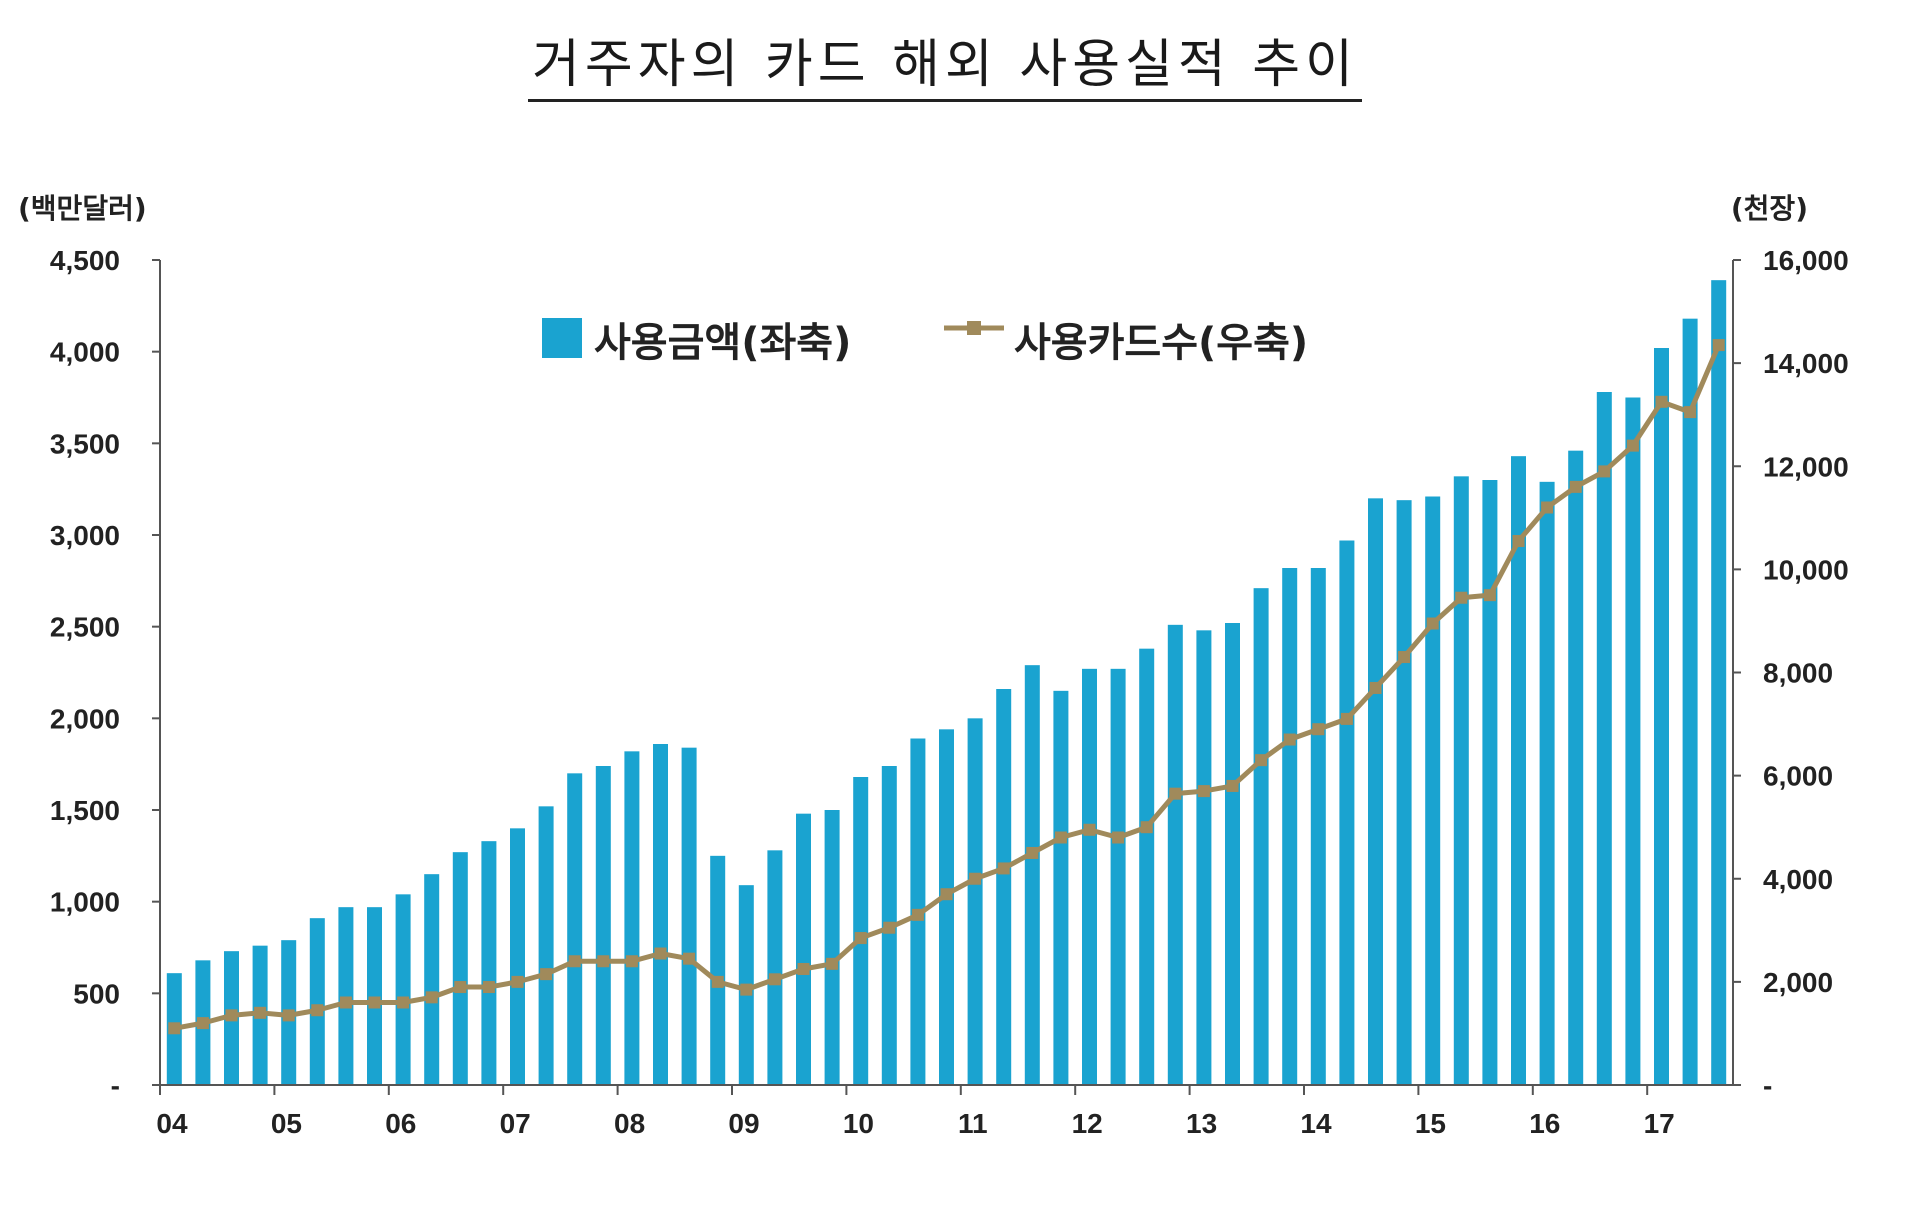 This screenshot has height=1207, width=1920. What do you see at coordinates (722, 343) in the screenshot?
I see `legend-bar-label: 사용금액(좌축)` at bounding box center [722, 343].